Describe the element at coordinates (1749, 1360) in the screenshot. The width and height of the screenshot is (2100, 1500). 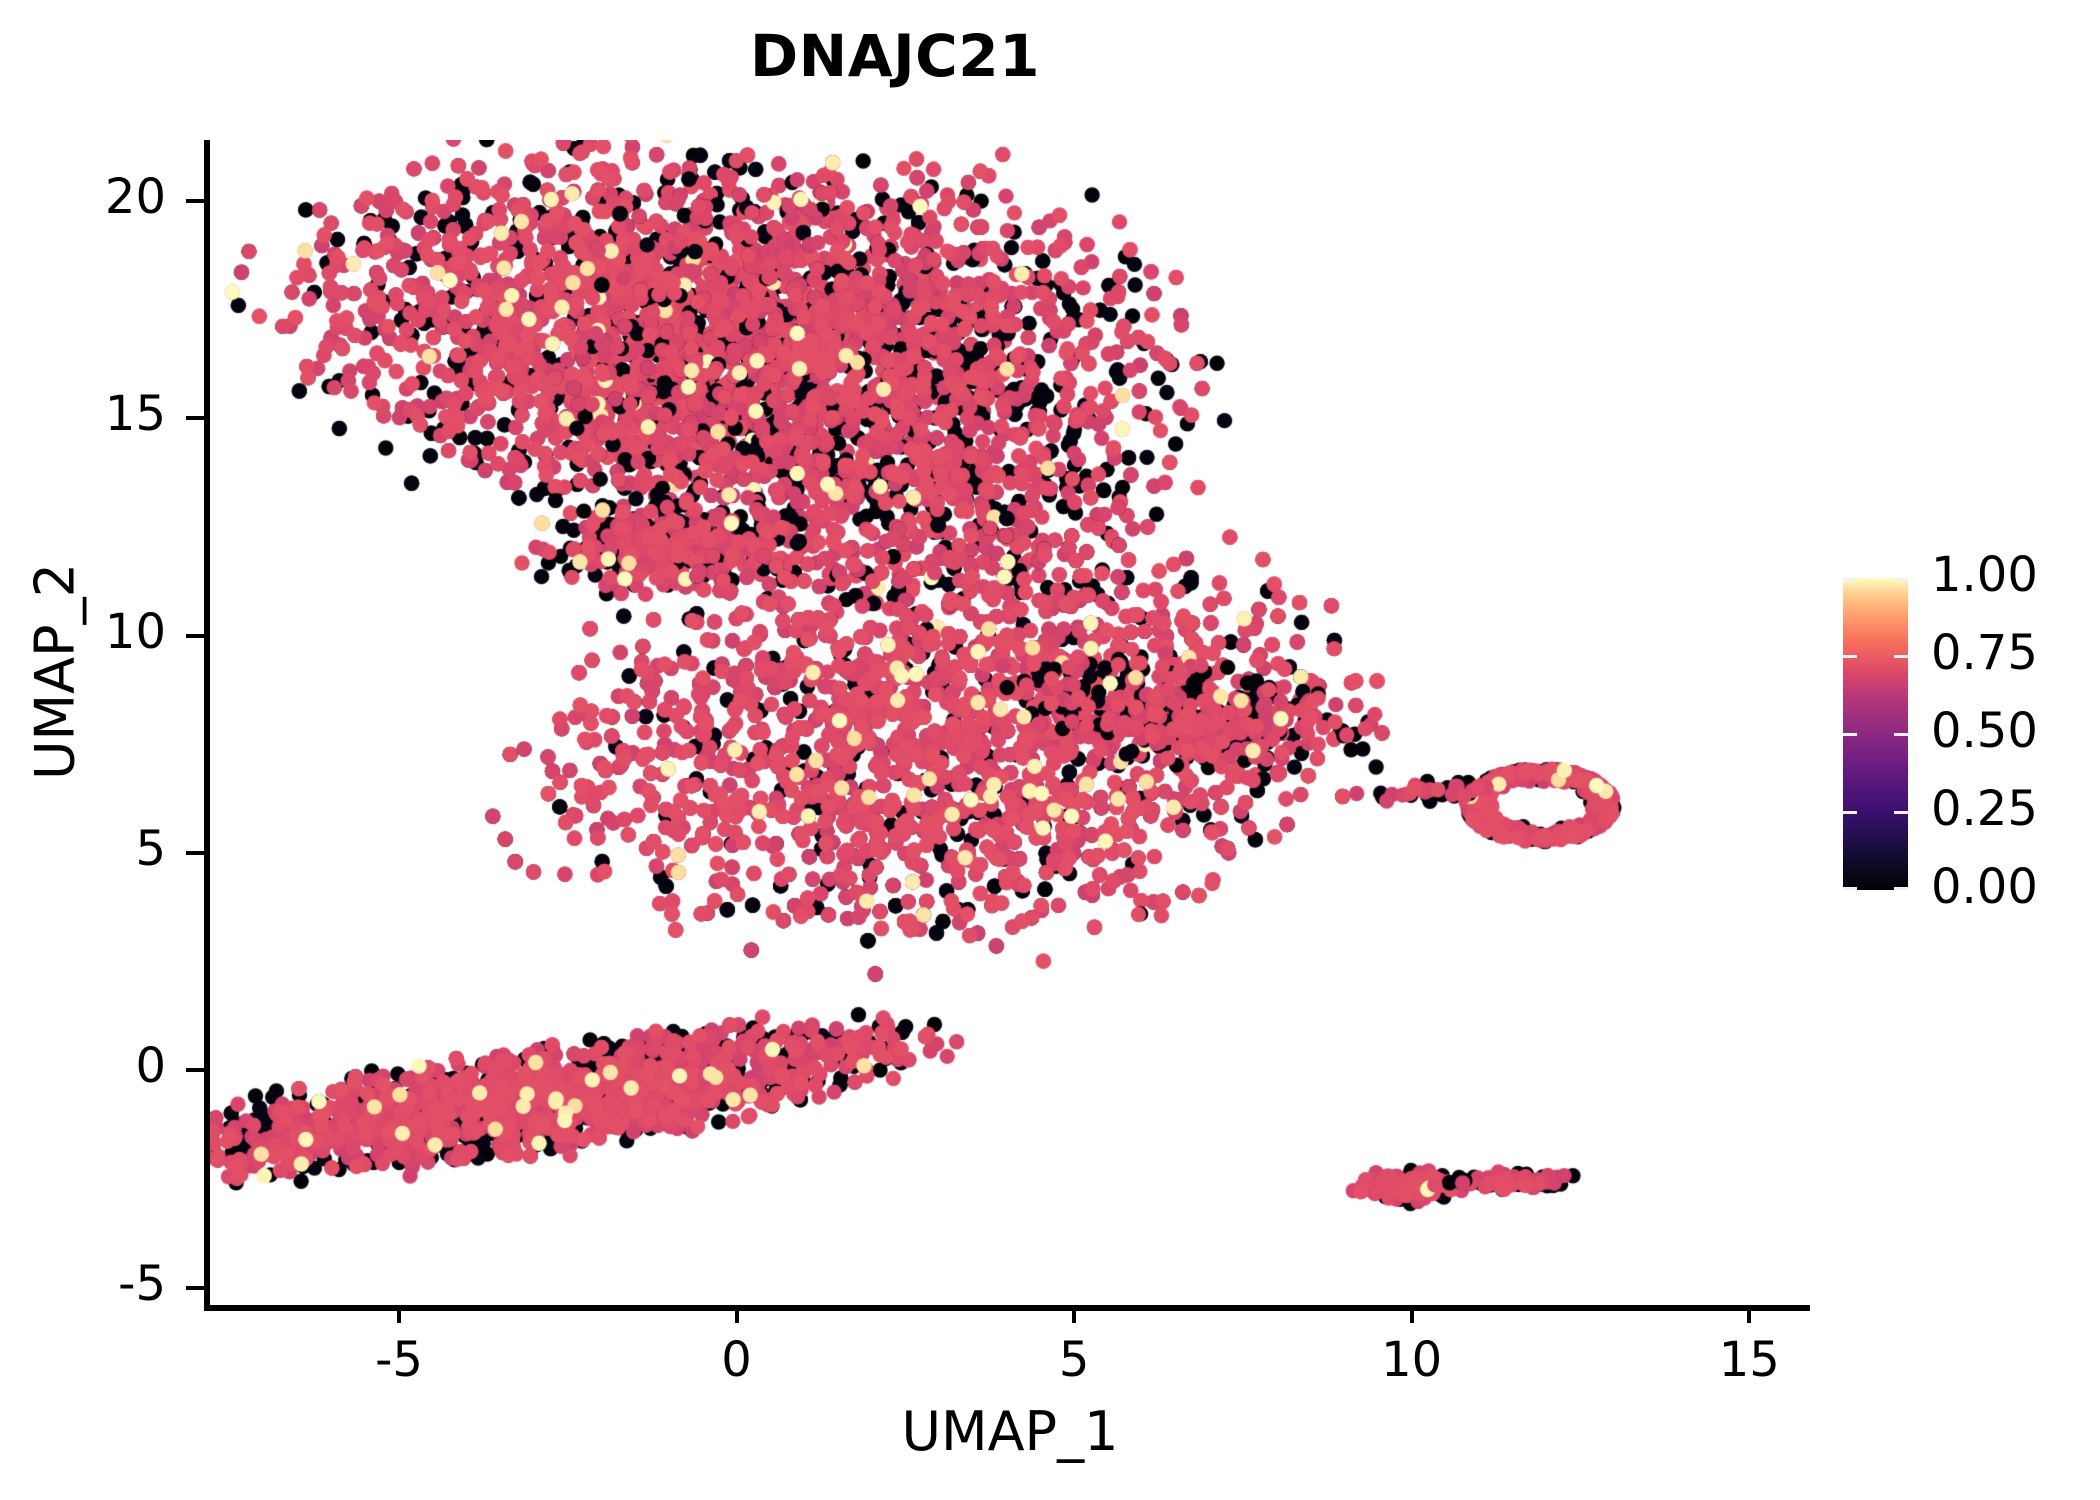
I see `x-tick-label: 15` at that location.